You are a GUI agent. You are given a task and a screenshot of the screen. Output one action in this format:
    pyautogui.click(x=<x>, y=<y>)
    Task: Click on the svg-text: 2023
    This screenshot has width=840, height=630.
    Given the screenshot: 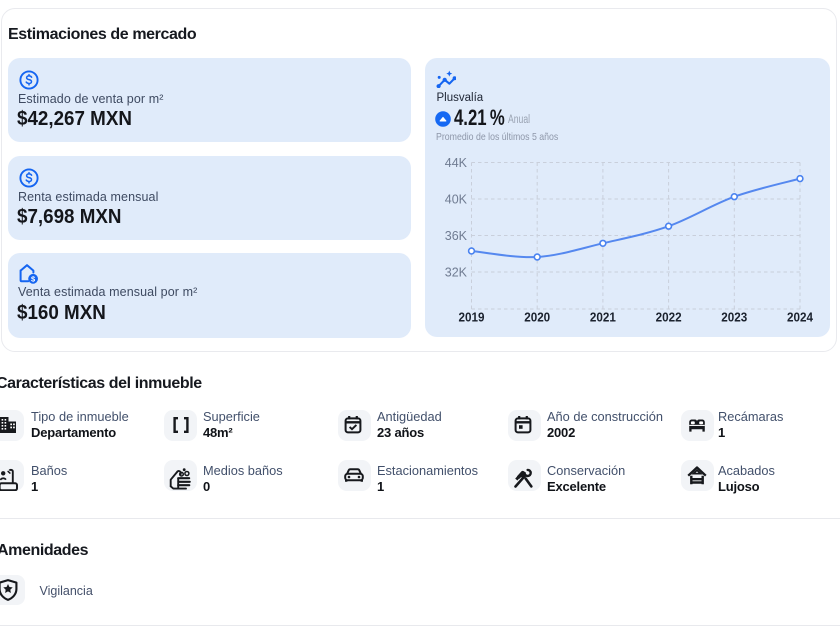 What is the action you would take?
    pyautogui.click(x=734, y=316)
    